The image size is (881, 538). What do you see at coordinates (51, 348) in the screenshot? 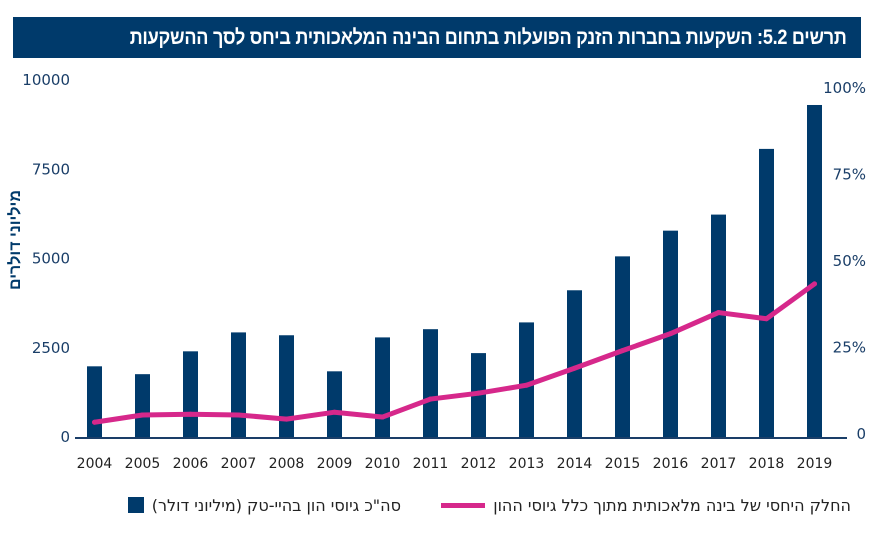
I see `y-tick-label: 2500` at bounding box center [51, 348].